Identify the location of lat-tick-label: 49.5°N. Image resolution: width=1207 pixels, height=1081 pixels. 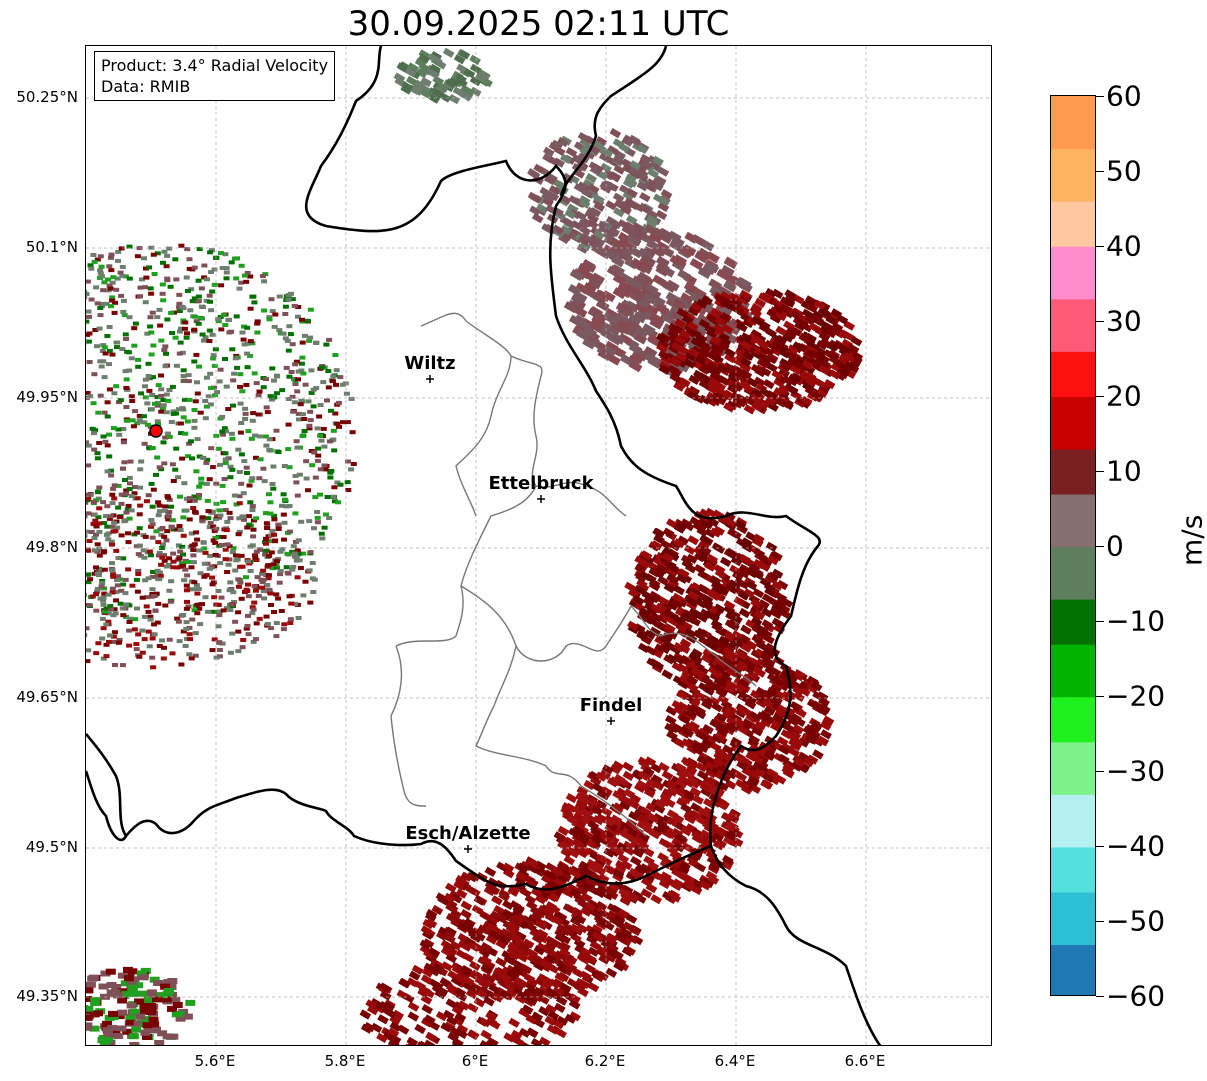
(51, 847).